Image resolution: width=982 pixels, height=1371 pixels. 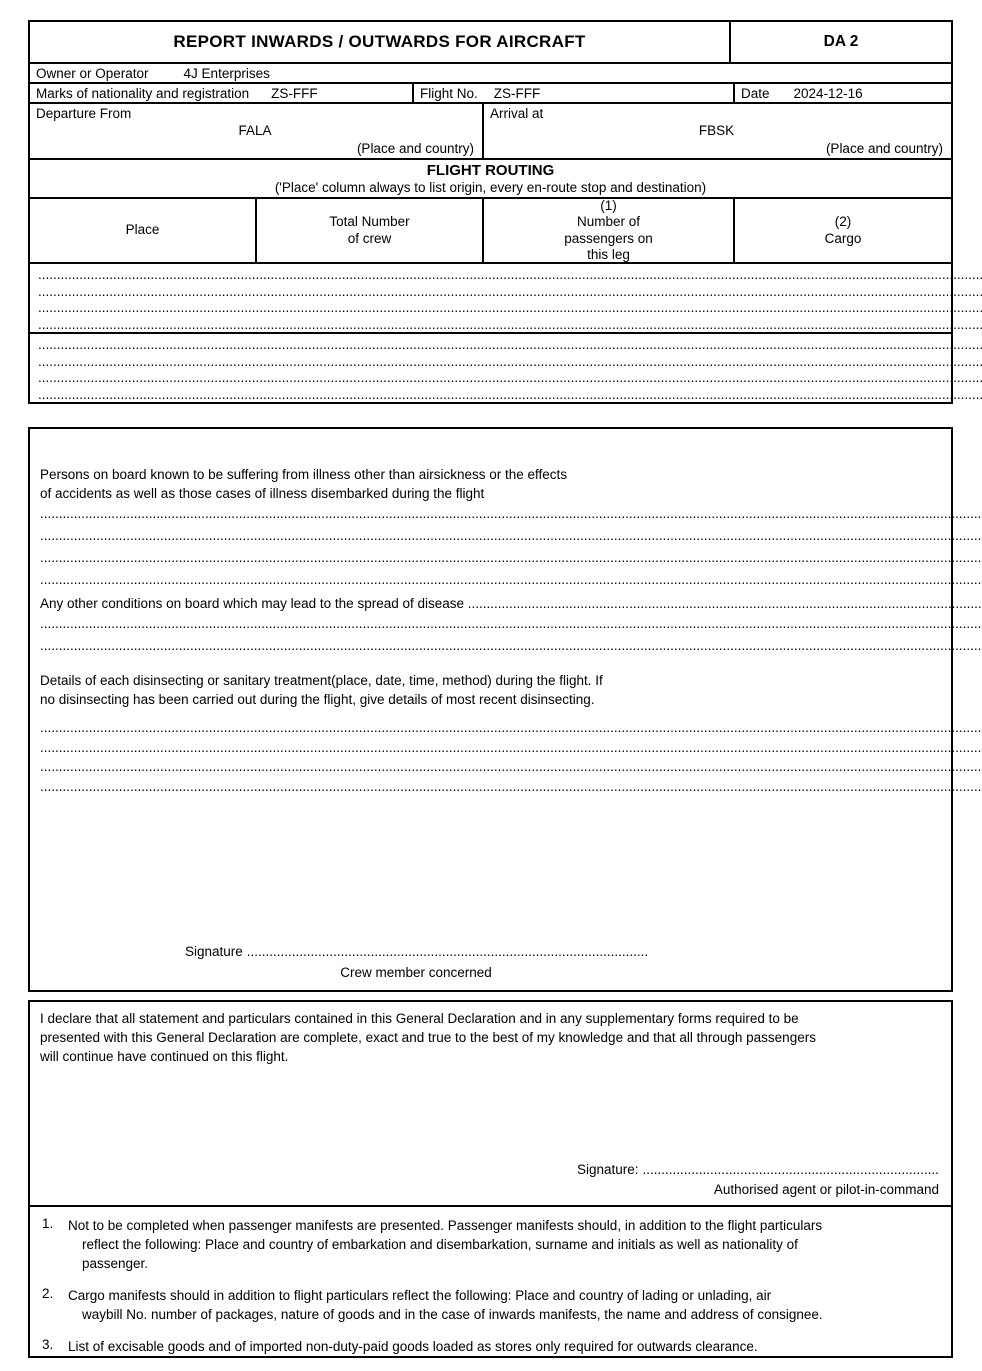 I want to click on column-header-crew: Total Number of crew, so click(x=368, y=230).